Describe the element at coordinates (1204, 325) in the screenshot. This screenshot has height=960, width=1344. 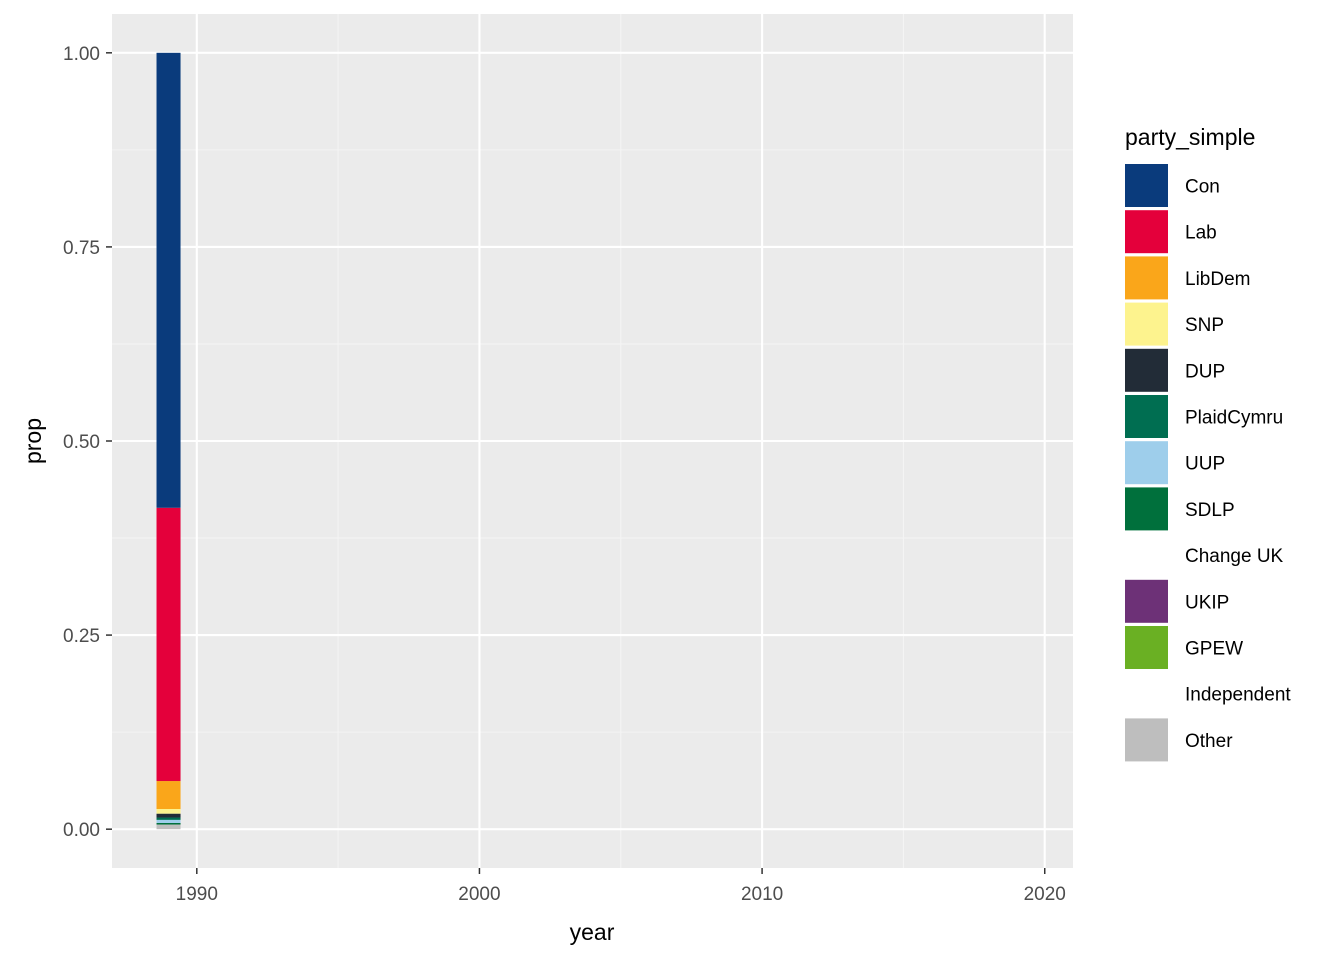
I see `legend-label-snp: SNP` at that location.